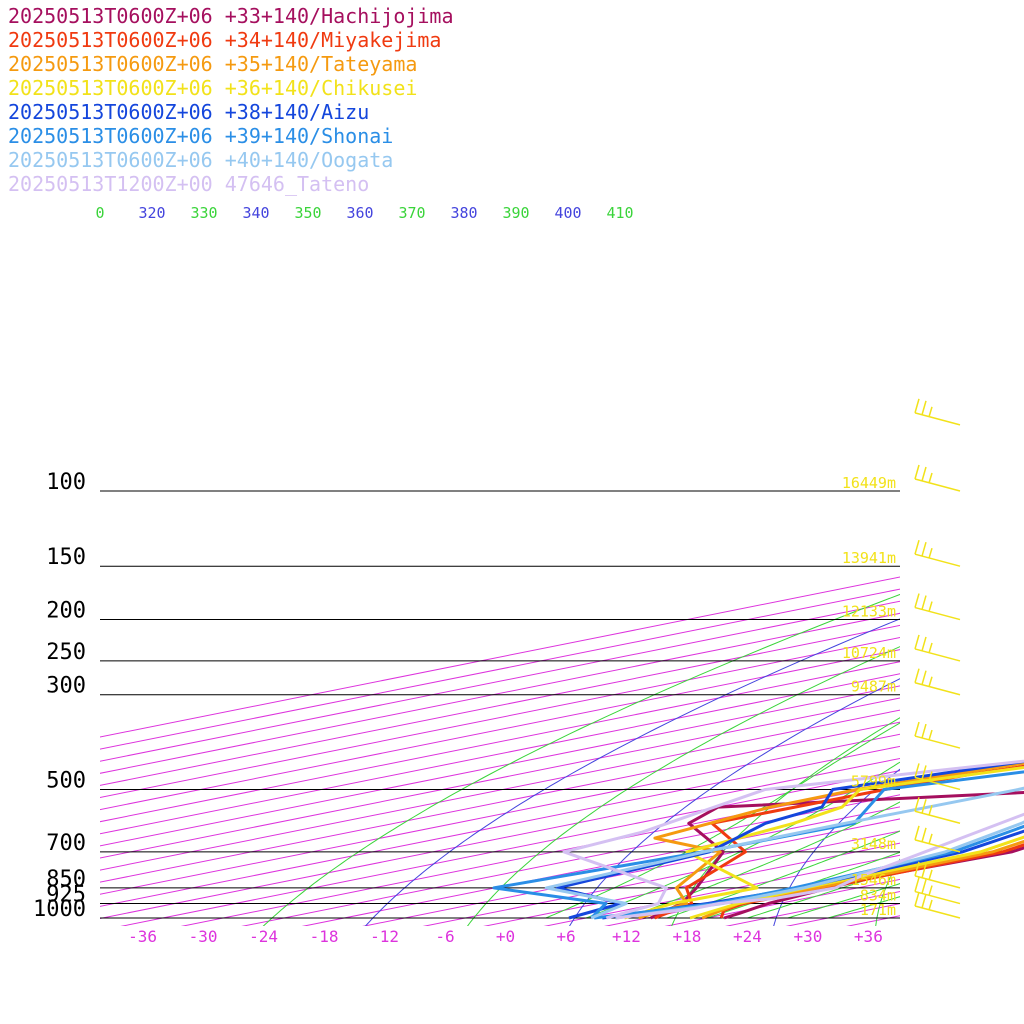 This screenshot has height=1024, width=1024. I want to click on legend-item-chikusei: 20250513T0600Z+06 +36+140/Chikusei, so click(213, 88).